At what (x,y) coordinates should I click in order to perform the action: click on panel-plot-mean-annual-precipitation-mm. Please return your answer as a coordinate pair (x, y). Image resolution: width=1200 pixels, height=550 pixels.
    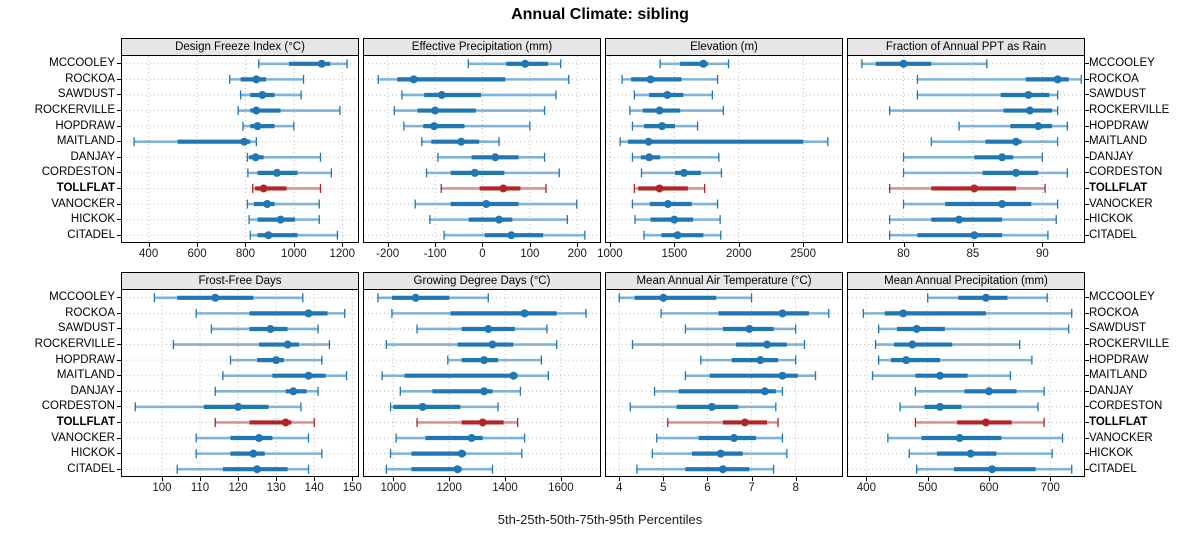
    Looking at the image, I should click on (966, 383).